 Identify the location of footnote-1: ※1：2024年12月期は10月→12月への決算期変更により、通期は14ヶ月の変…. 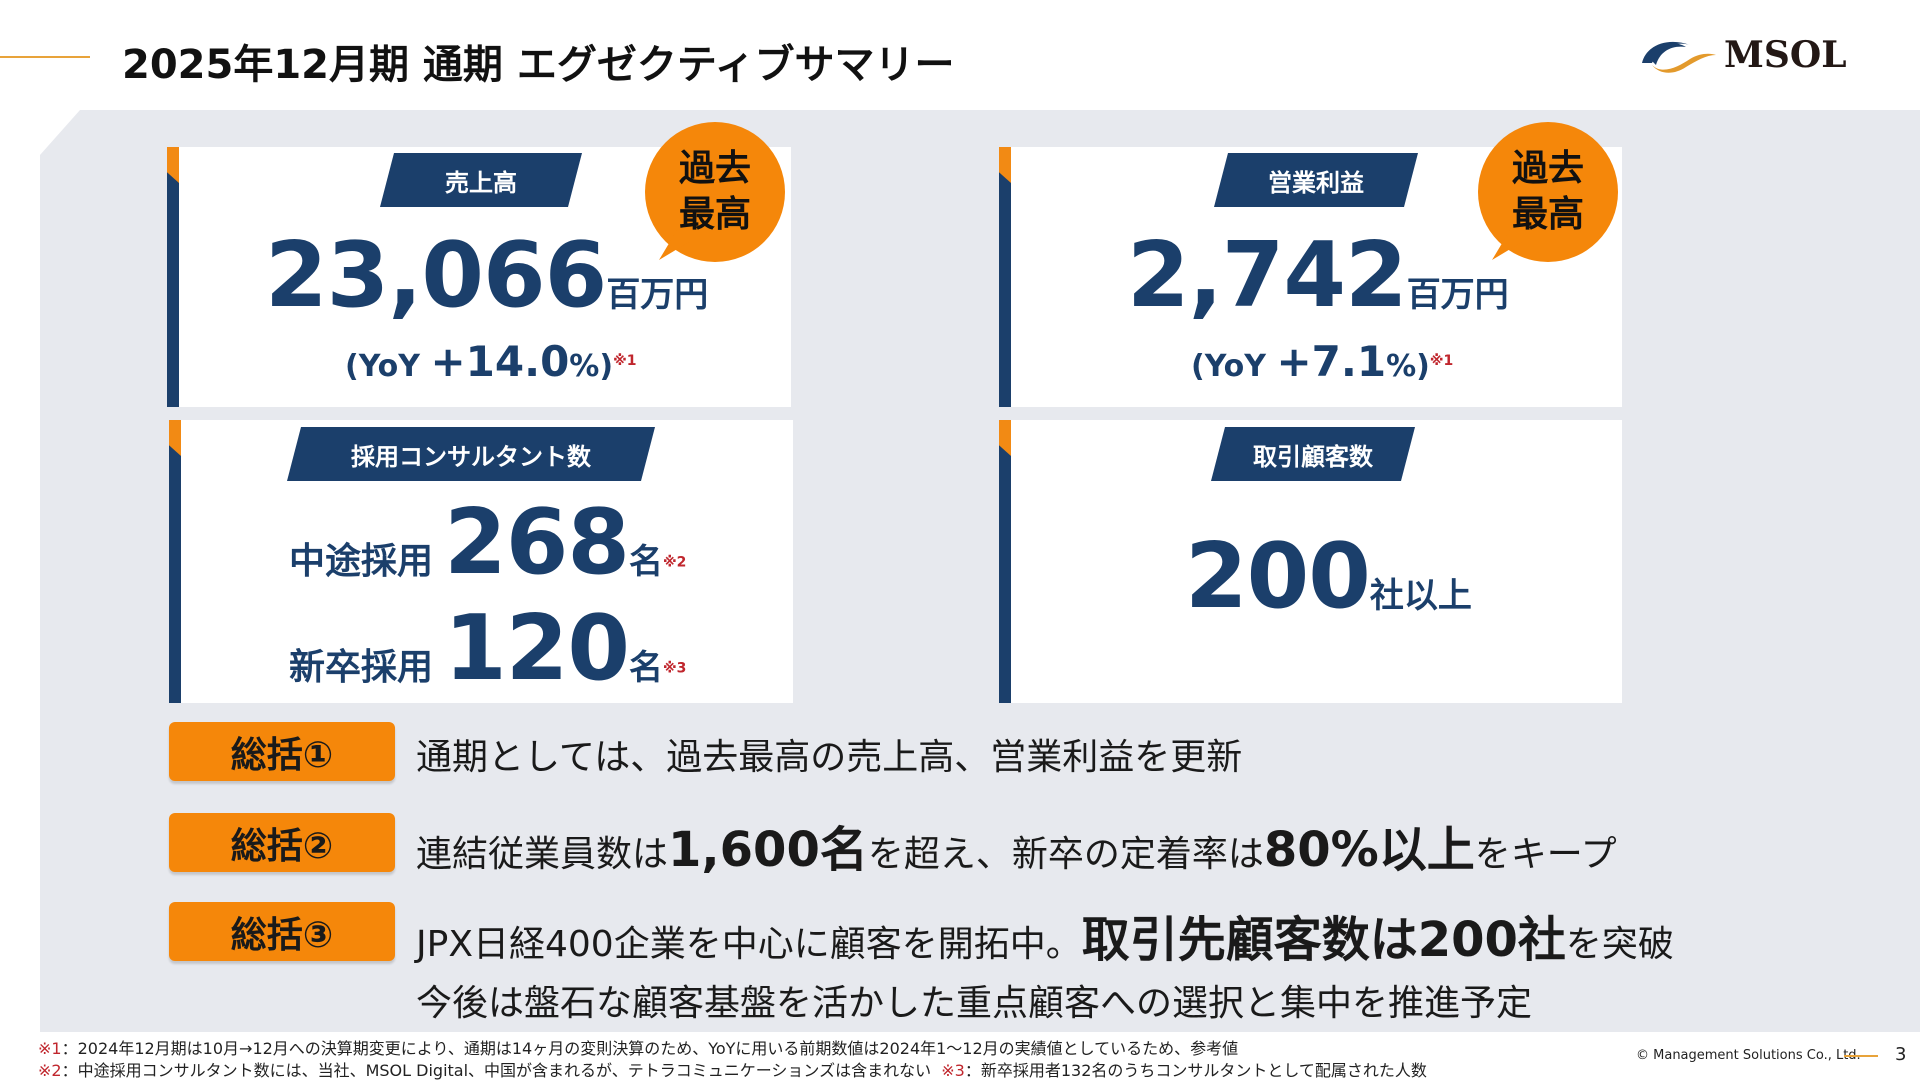
(638, 1048).